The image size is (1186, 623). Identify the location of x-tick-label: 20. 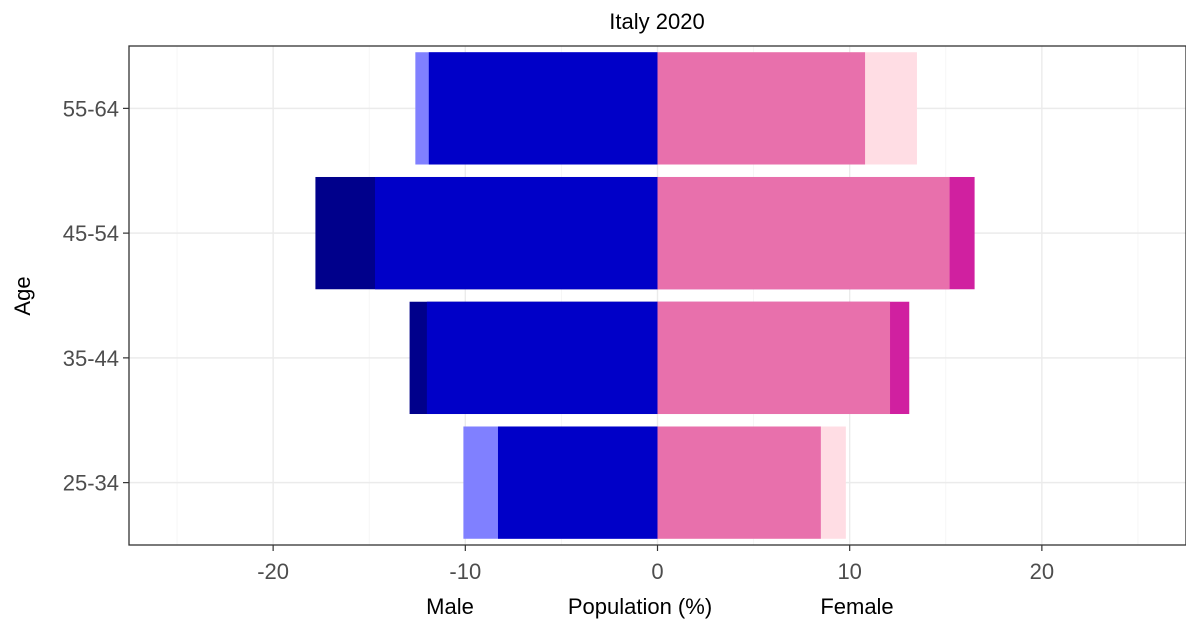
(1042, 571).